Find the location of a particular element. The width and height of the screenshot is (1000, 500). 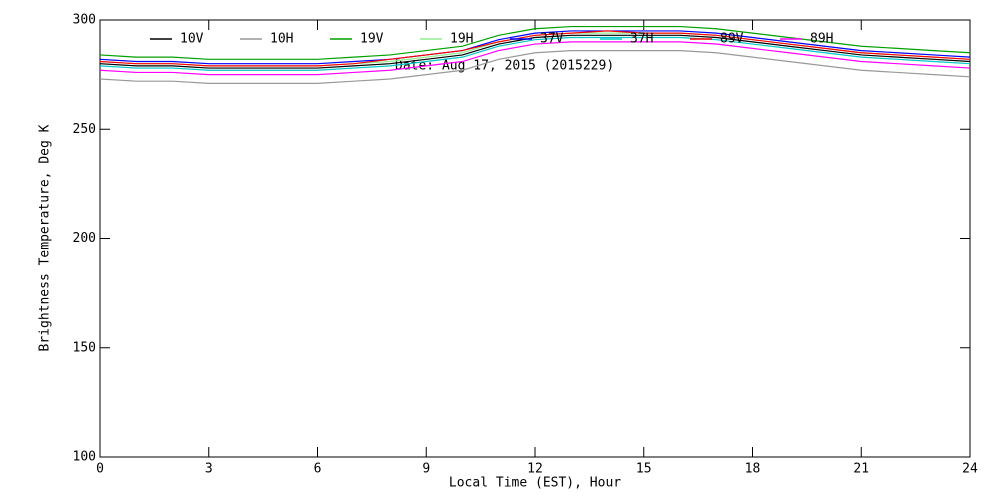

y-tick-label: 100 is located at coordinates (84, 457).